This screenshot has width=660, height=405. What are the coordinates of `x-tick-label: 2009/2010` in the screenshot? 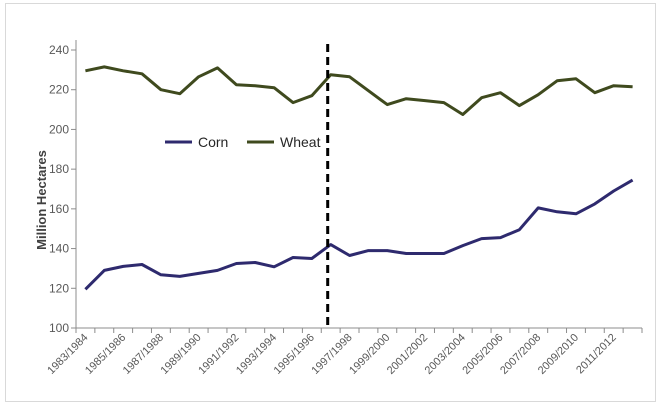 It's located at (558, 354).